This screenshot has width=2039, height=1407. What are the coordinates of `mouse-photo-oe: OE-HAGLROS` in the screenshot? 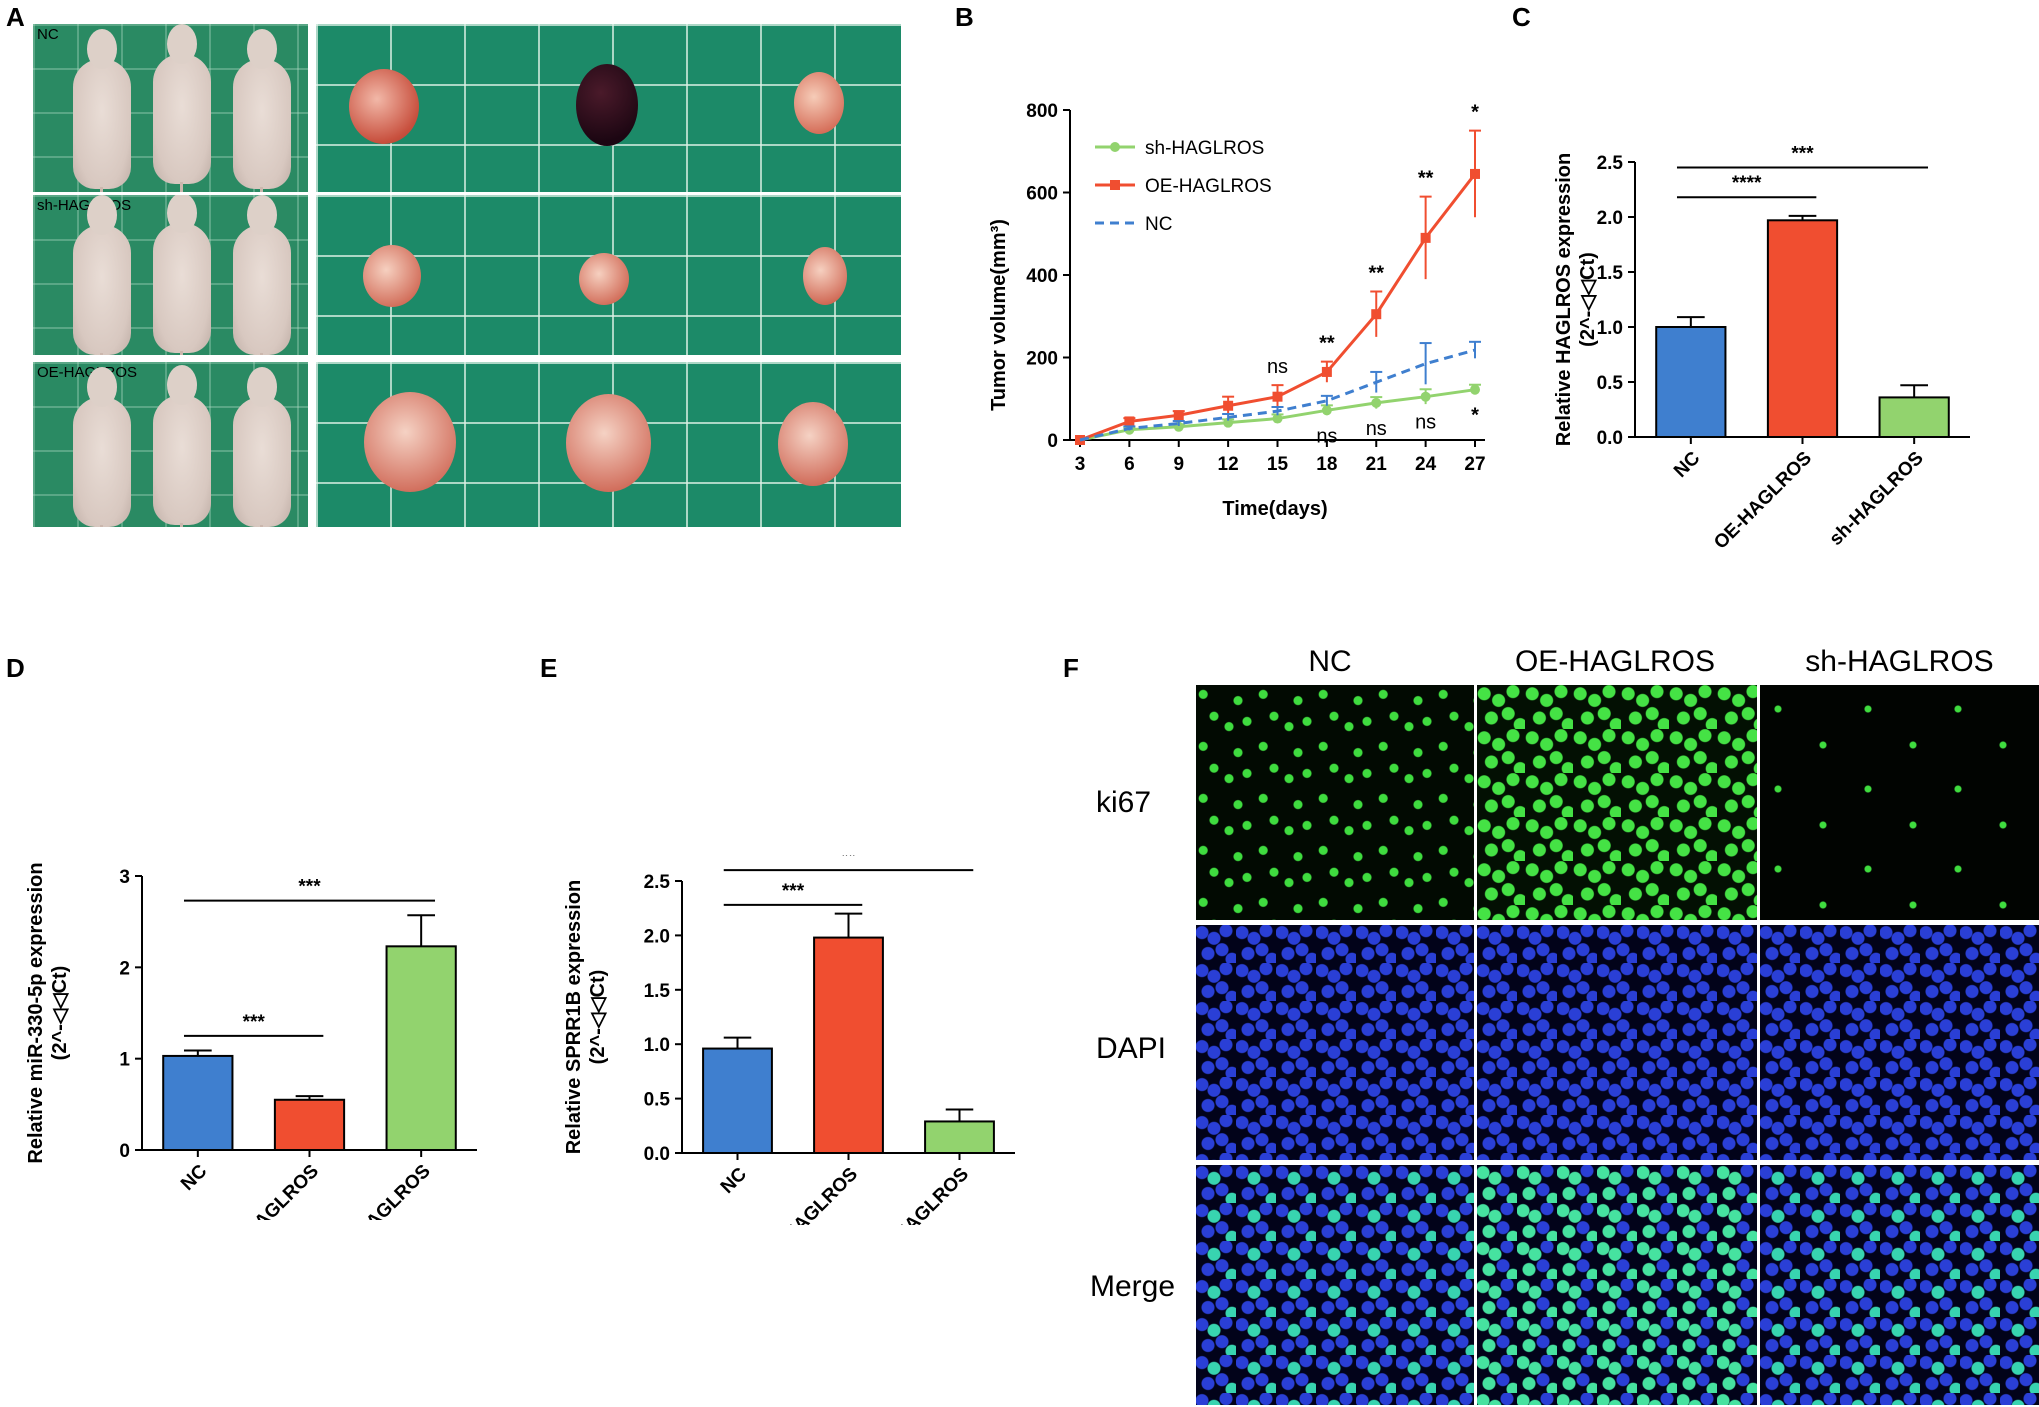 It's located at (170, 444).